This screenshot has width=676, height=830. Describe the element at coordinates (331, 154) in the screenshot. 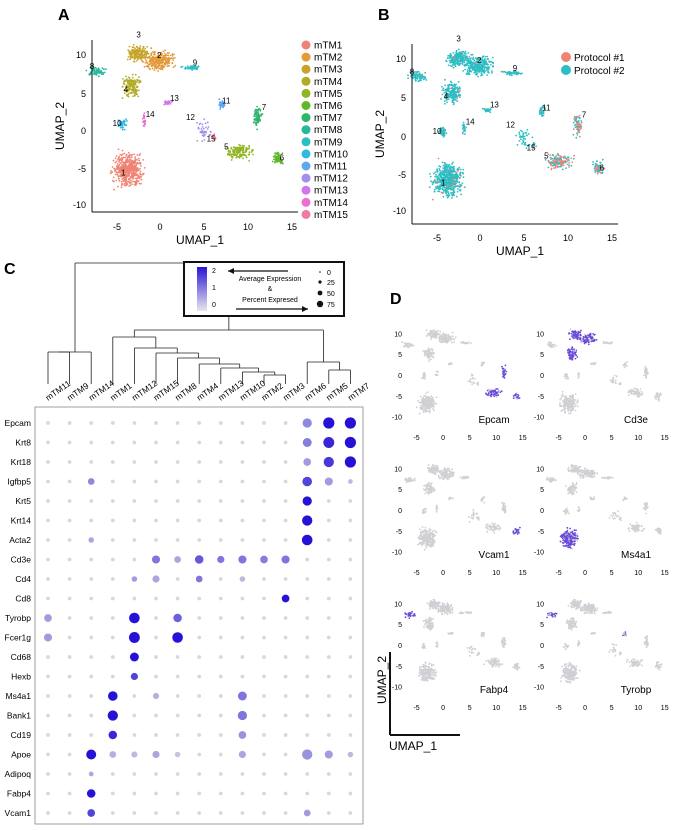

I see `legend-label: mTM10` at that location.